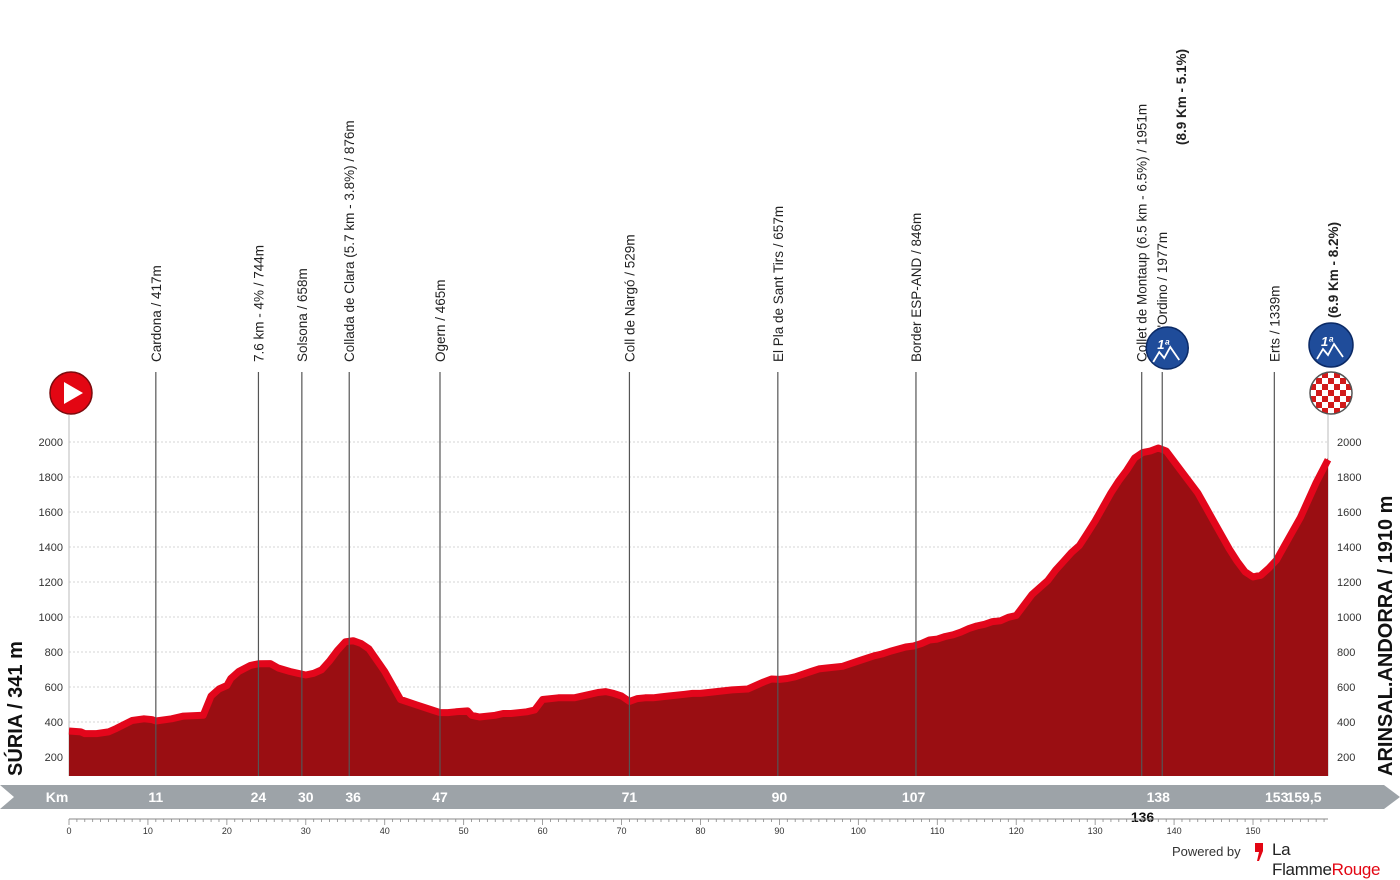 The height and width of the screenshot is (880, 1400). Describe the element at coordinates (148, 831) in the screenshot. I see `km-scale-label: 10` at that location.